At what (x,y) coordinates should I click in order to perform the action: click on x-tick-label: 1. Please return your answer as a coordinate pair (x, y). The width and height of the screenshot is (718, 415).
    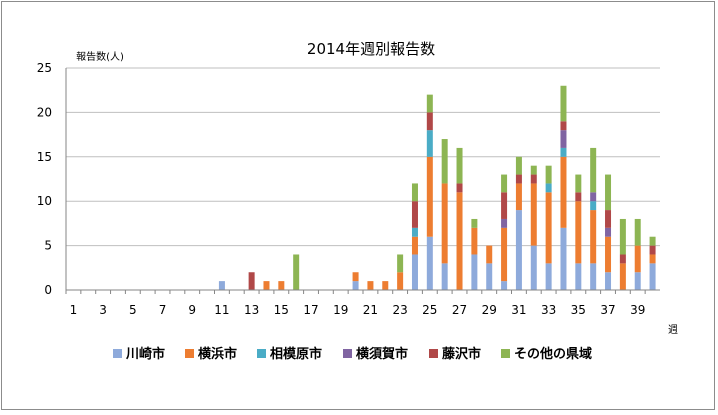
    Looking at the image, I should click on (74, 310).